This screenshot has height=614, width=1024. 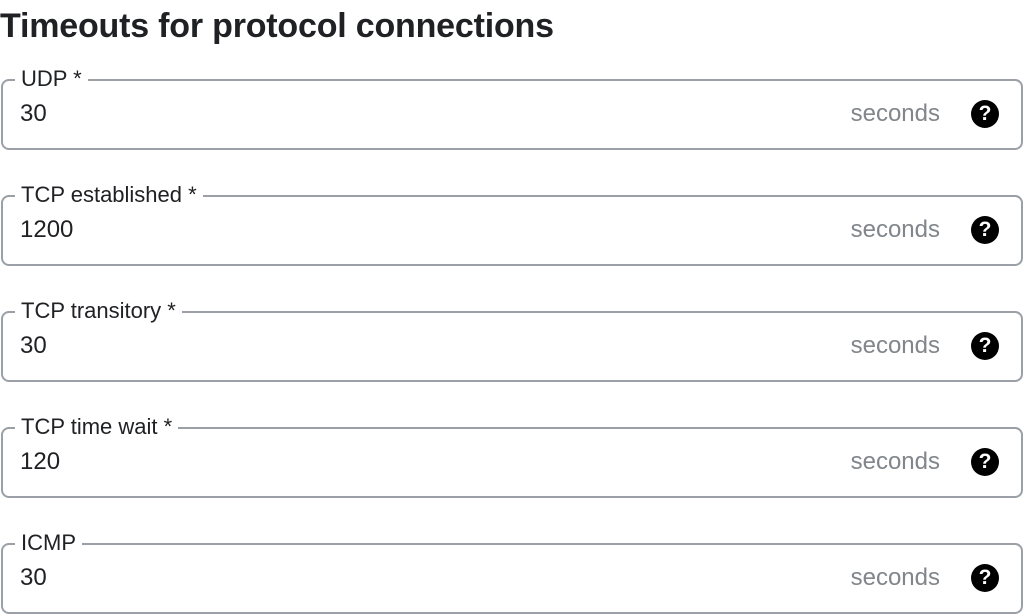 What do you see at coordinates (895, 577) in the screenshot?
I see `icmp-timeout-unit: seconds` at bounding box center [895, 577].